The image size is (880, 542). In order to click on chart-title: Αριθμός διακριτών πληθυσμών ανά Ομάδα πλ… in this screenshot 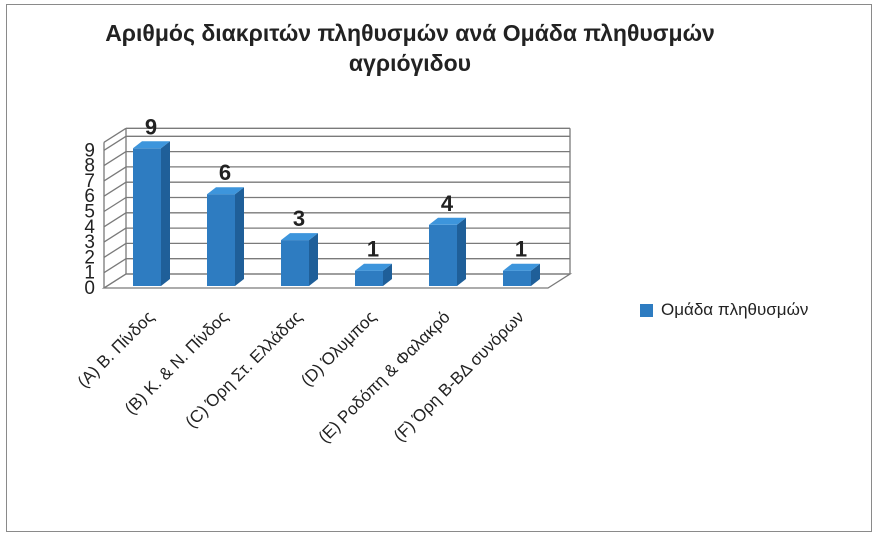, I will do `click(410, 48)`.